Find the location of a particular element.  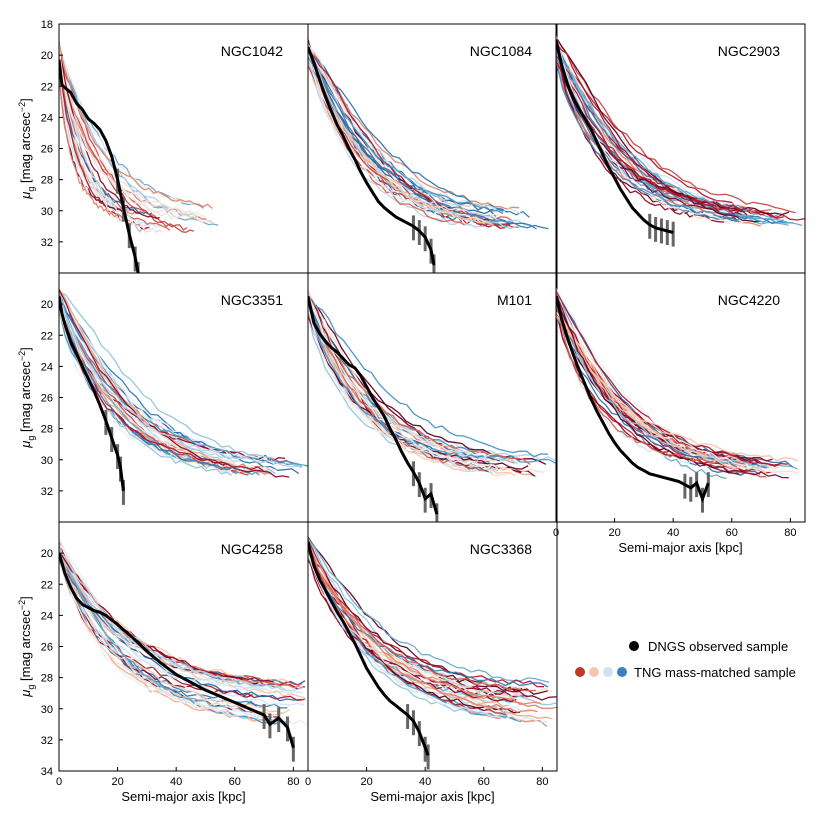

panel-title: M101 is located at coordinates (514, 300).